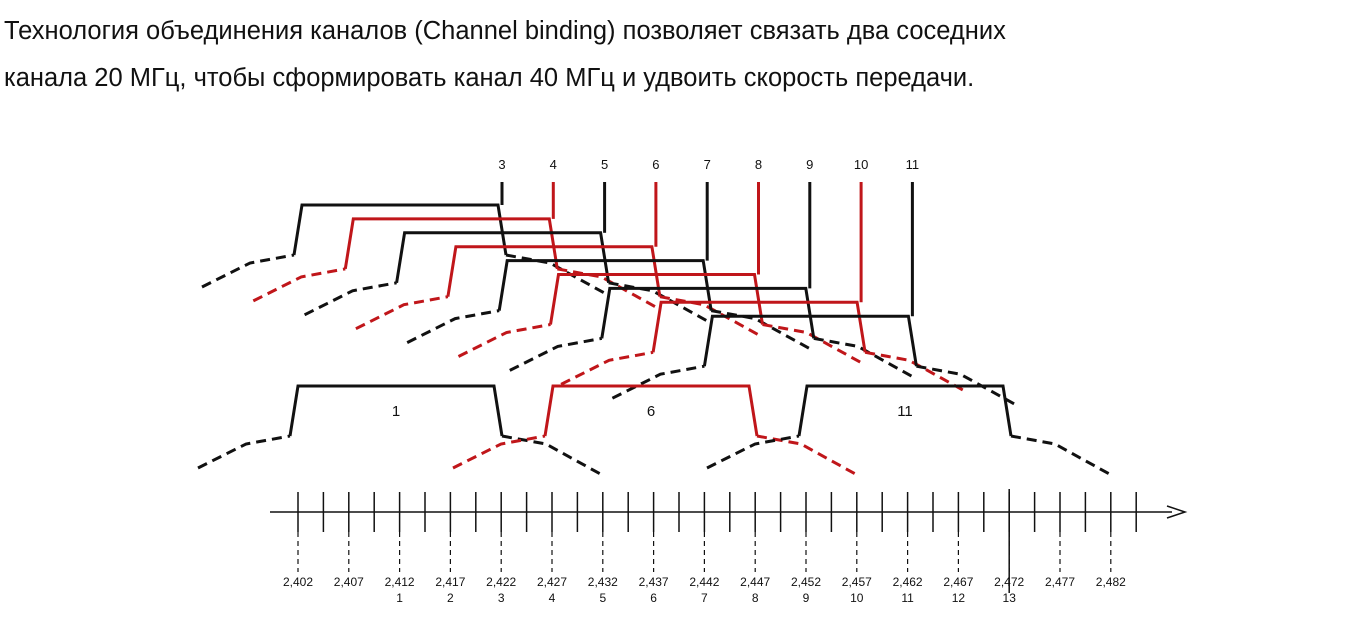 This screenshot has height=629, width=1353. I want to click on top-channel-5-mask, so click(503, 257).